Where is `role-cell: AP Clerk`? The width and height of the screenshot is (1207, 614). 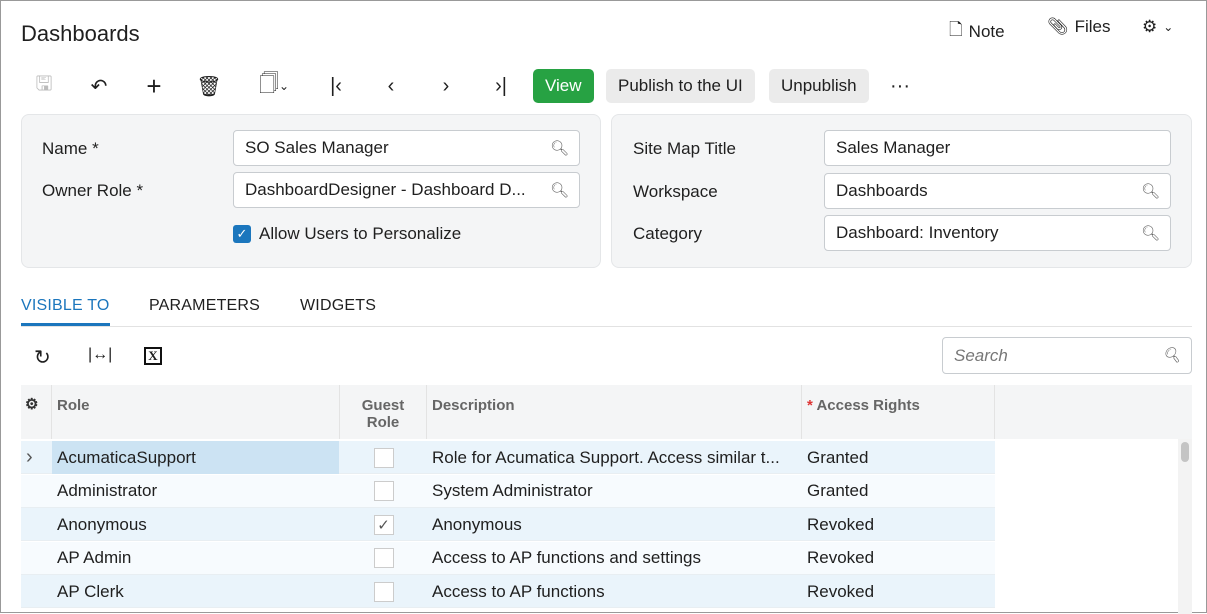 role-cell: AP Clerk is located at coordinates (90, 591).